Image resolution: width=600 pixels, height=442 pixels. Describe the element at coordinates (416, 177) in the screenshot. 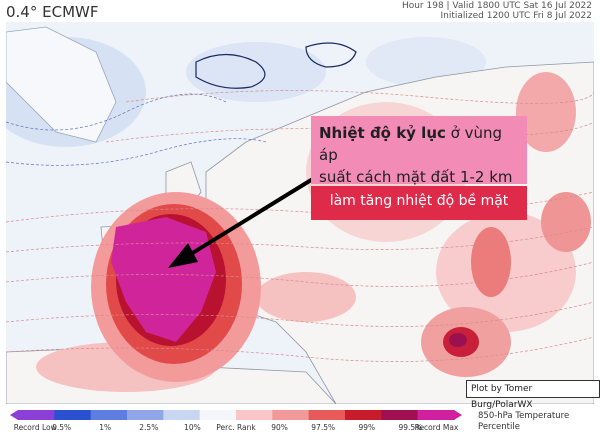

I see `callout-line2: suất cách mặt đất 1-2 km` at that location.